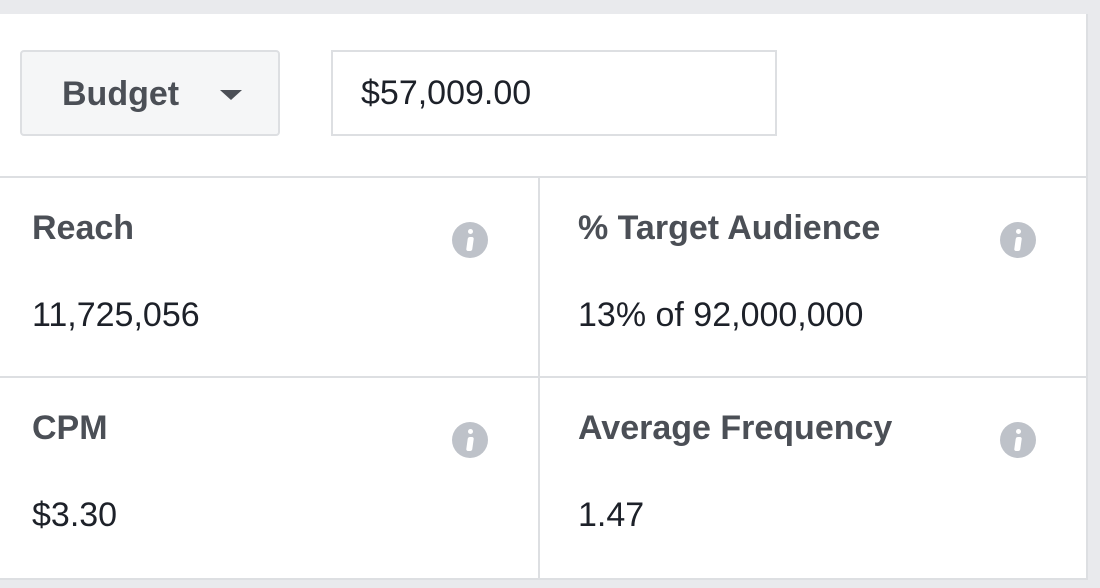 The height and width of the screenshot is (588, 1100). I want to click on caret-down-icon, so click(231, 95).